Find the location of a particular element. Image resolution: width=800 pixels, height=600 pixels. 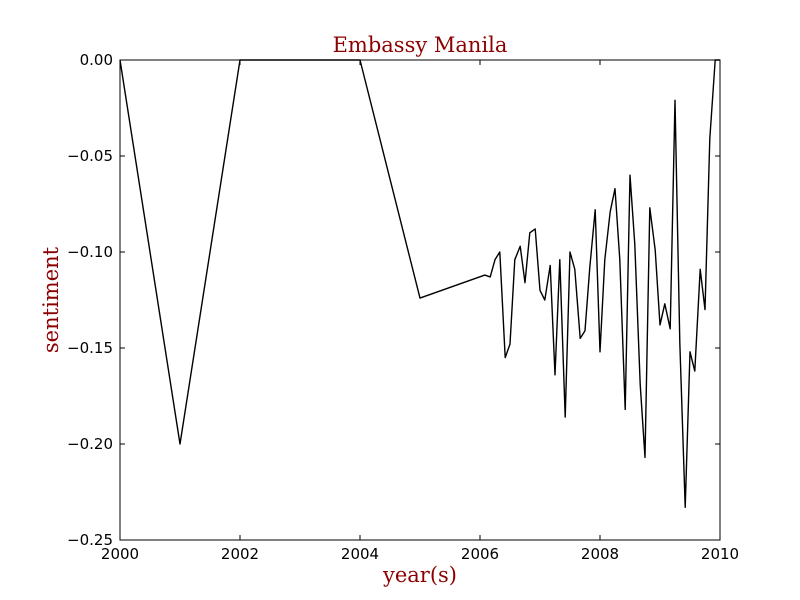

y-tick-label: −0.10 is located at coordinates (90, 252).